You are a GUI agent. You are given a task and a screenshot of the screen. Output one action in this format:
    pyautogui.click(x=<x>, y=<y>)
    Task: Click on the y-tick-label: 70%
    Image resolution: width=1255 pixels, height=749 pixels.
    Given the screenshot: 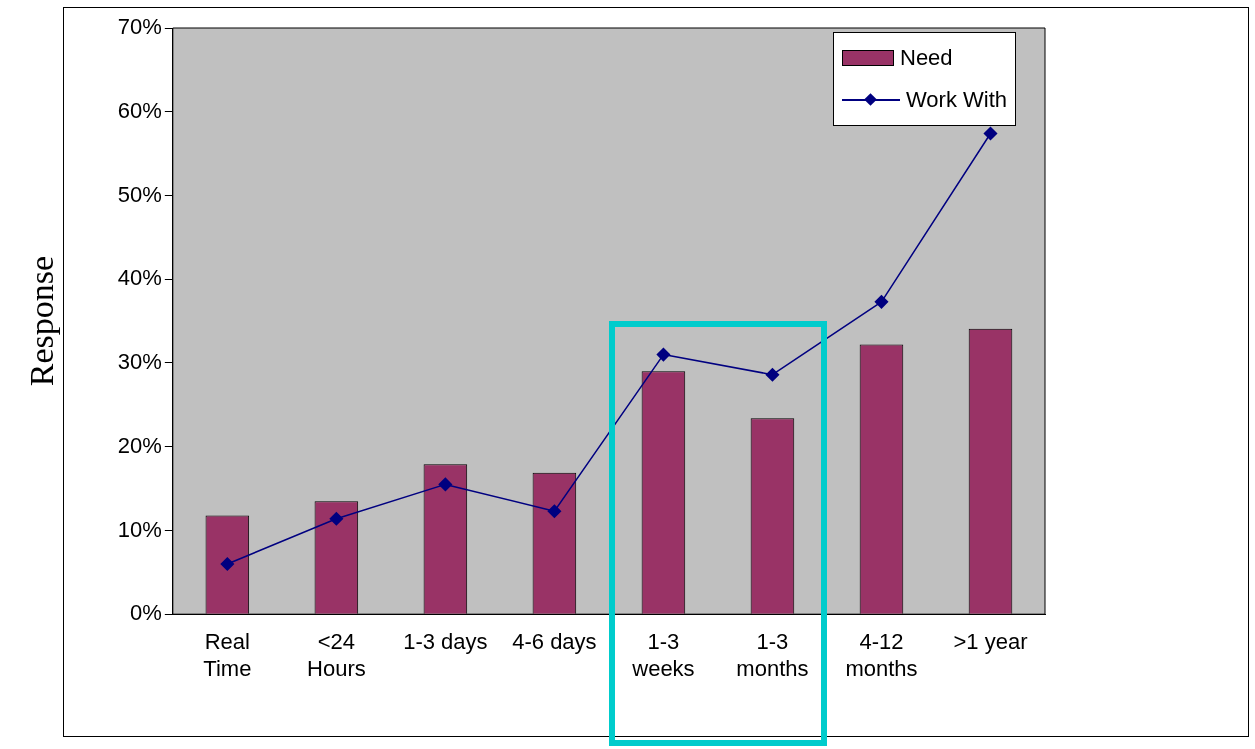 What is the action you would take?
    pyautogui.click(x=139, y=27)
    